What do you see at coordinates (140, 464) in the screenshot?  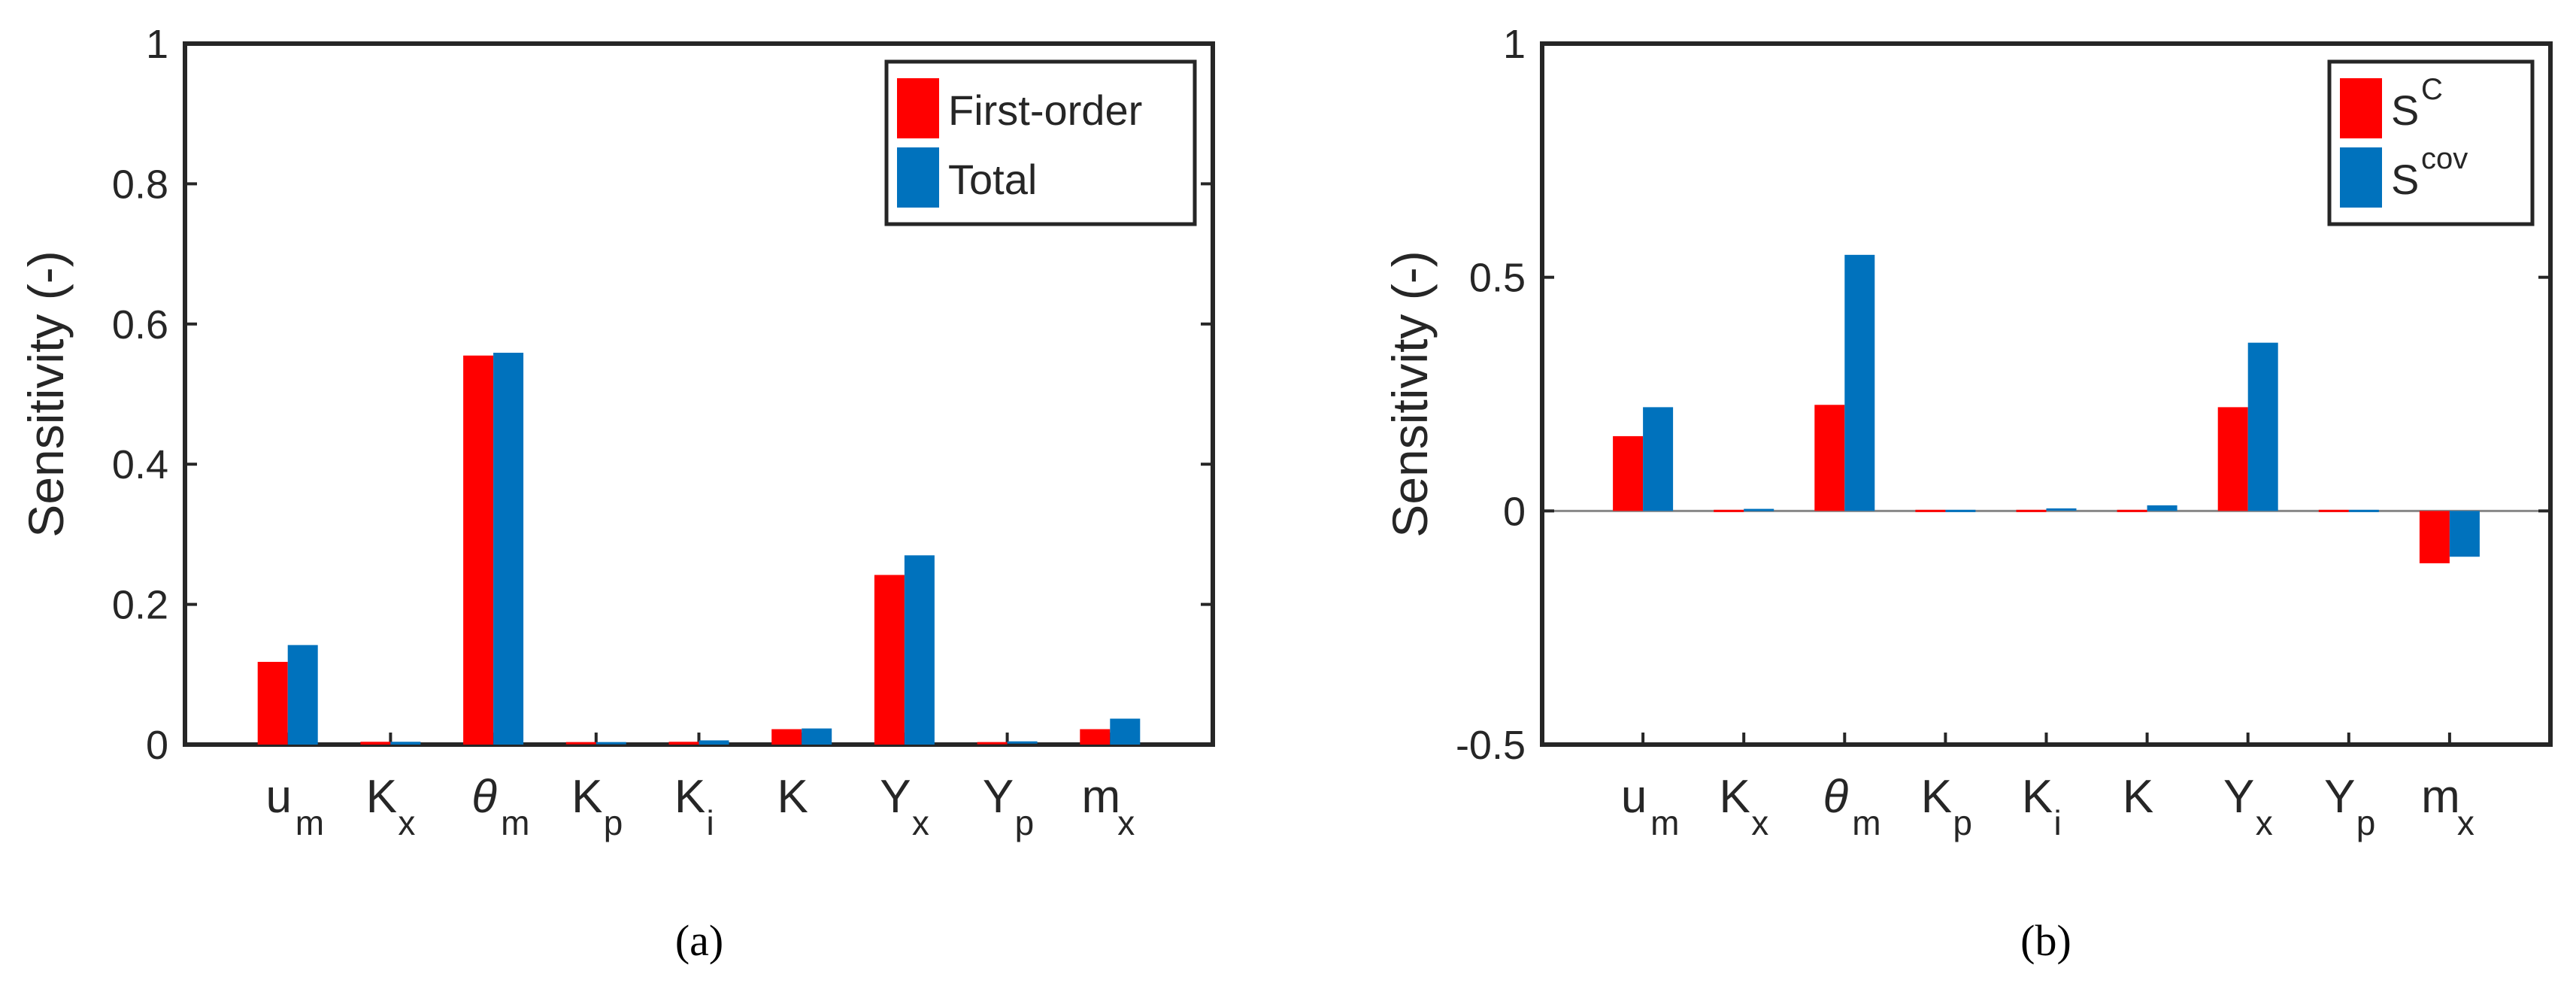 I see `y-tick-label: 0.4` at bounding box center [140, 464].